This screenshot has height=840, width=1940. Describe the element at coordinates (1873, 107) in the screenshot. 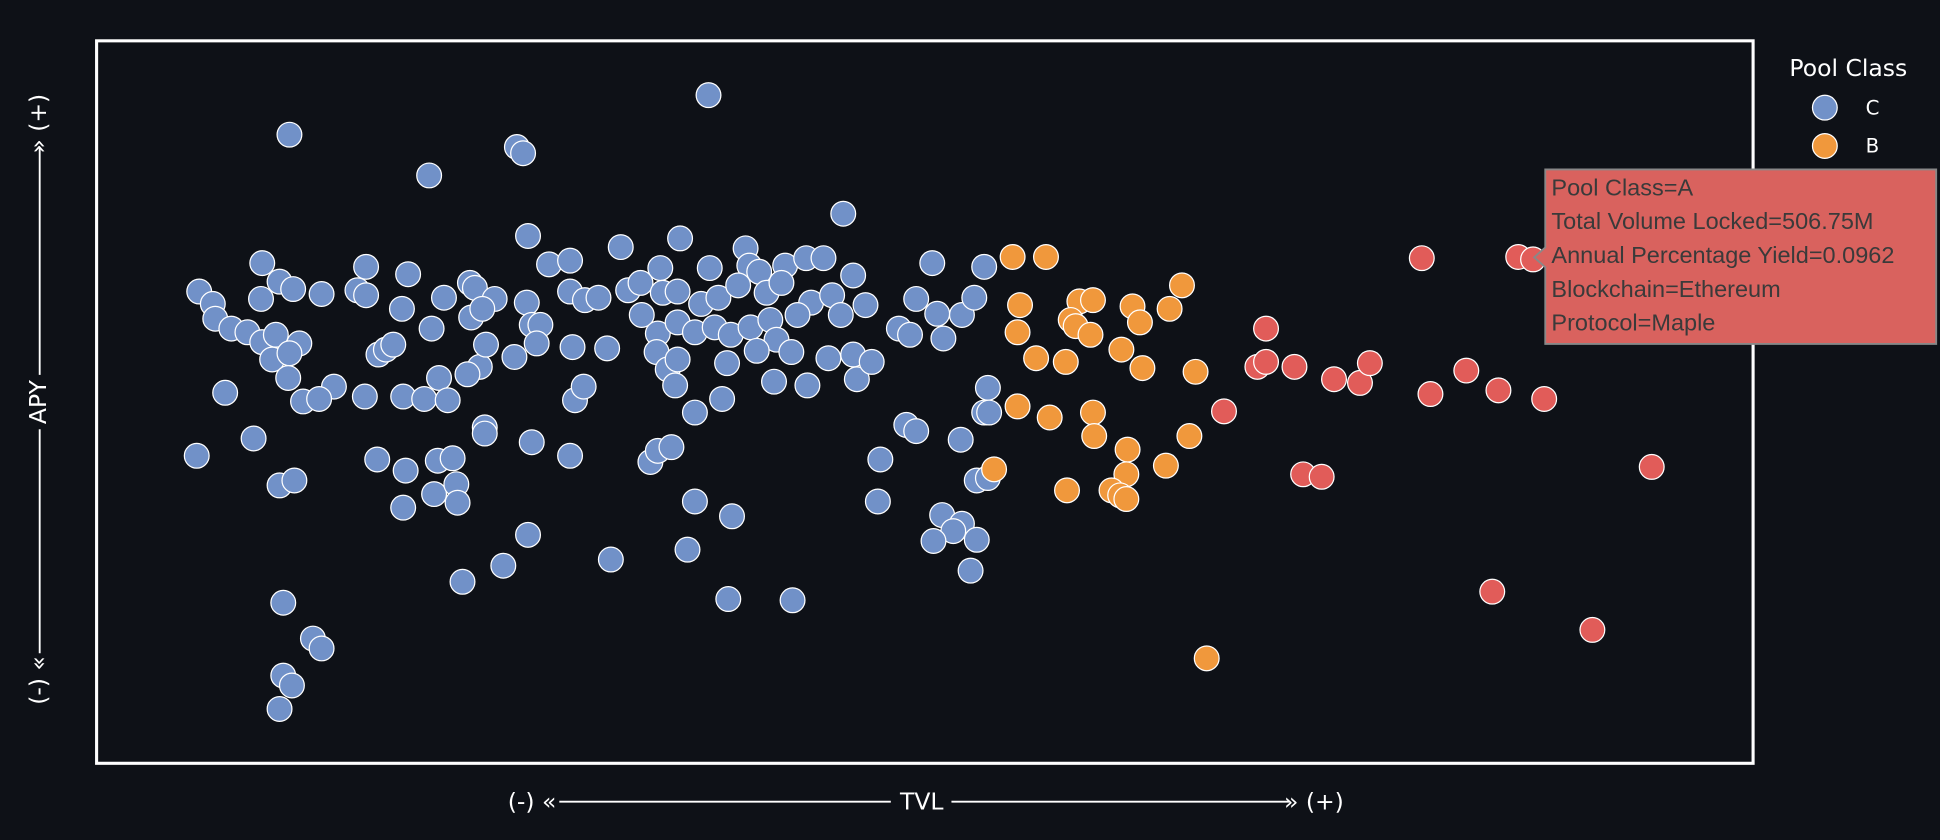

I see `legend-label: C` at that location.